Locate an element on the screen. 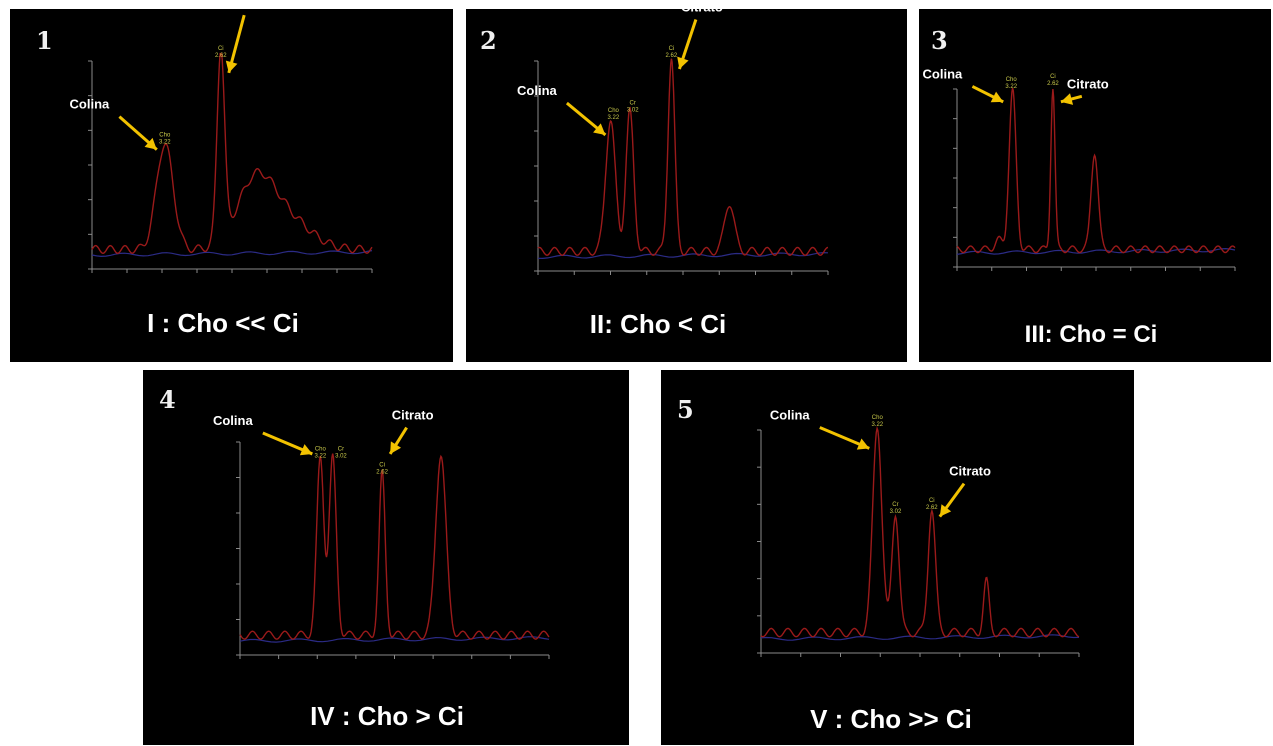 This screenshot has width=1273, height=746. panel-number: 1 is located at coordinates (44, 40).